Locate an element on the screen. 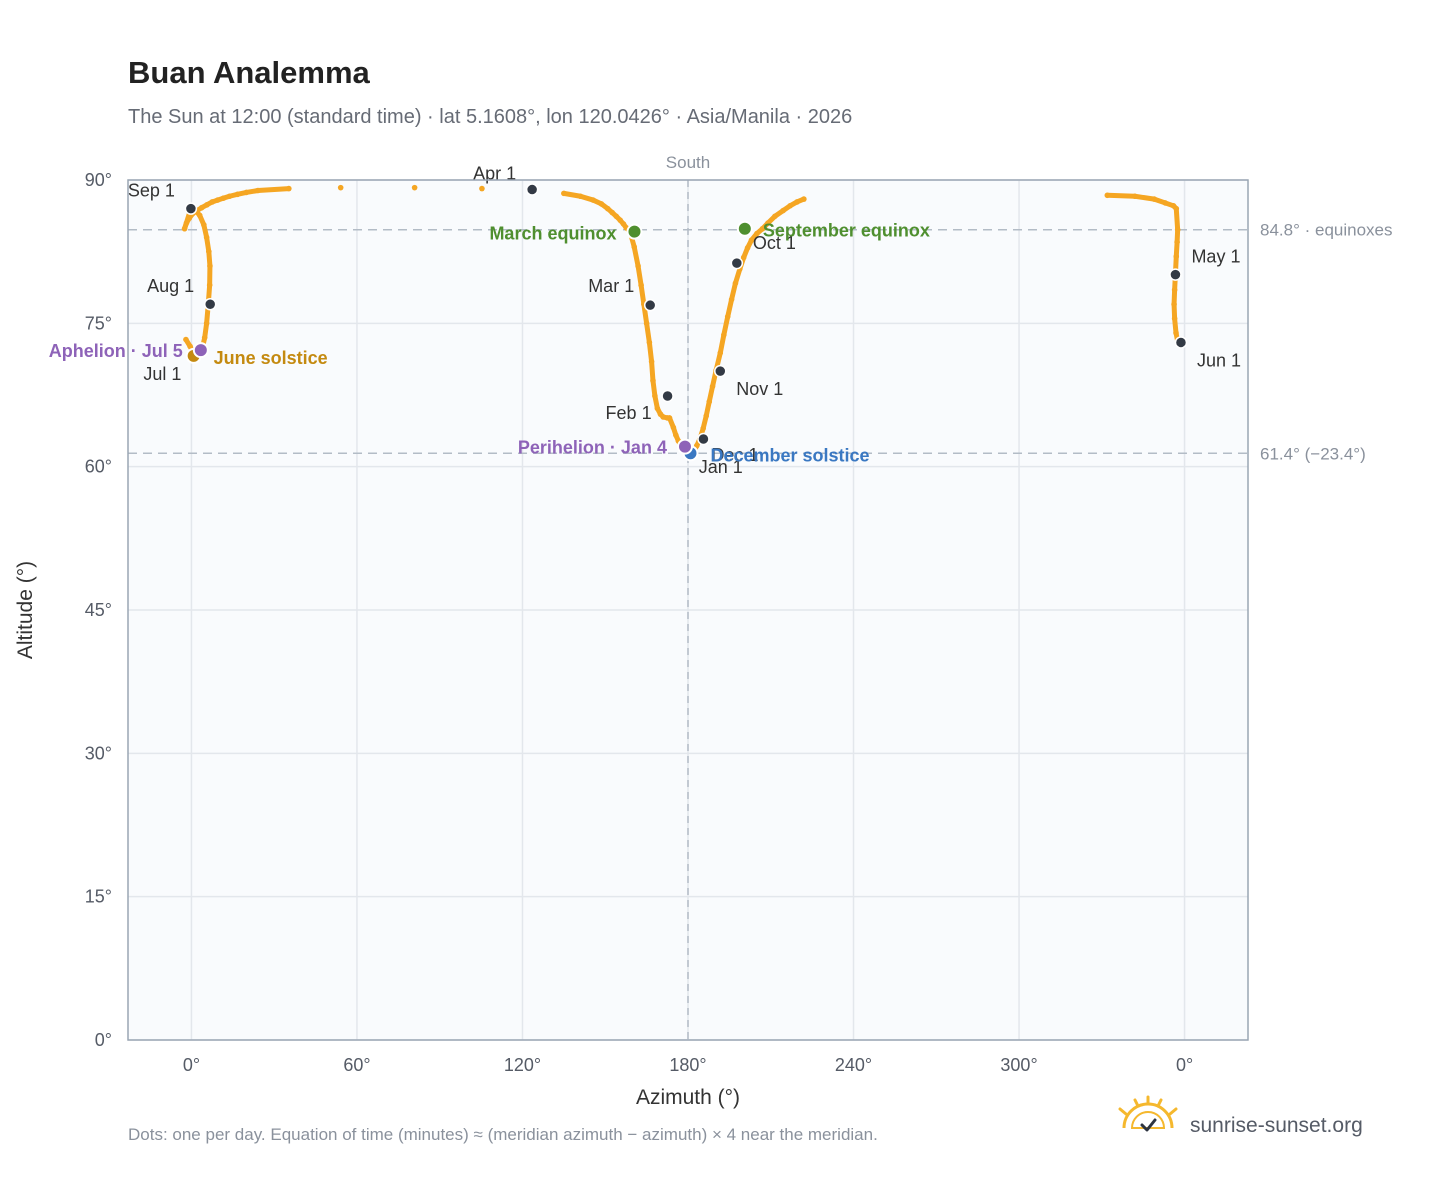 This screenshot has width=1448, height=1188. month-label: Mar 1 is located at coordinates (611, 286).